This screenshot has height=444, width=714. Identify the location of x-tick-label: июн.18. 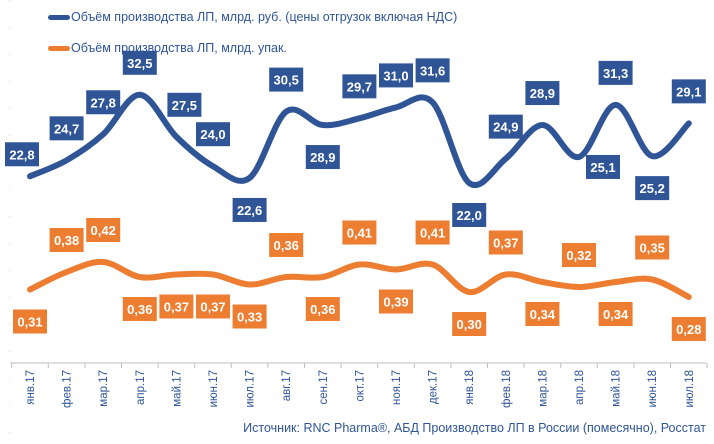
(653, 388).